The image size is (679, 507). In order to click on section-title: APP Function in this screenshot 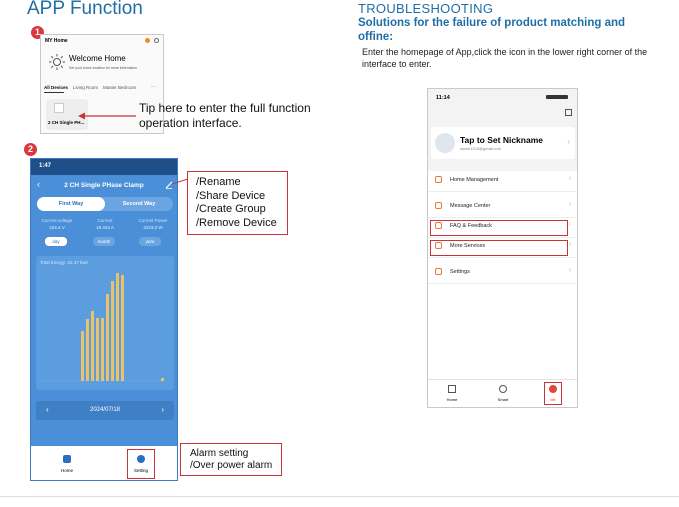, I will do `click(85, 9)`.